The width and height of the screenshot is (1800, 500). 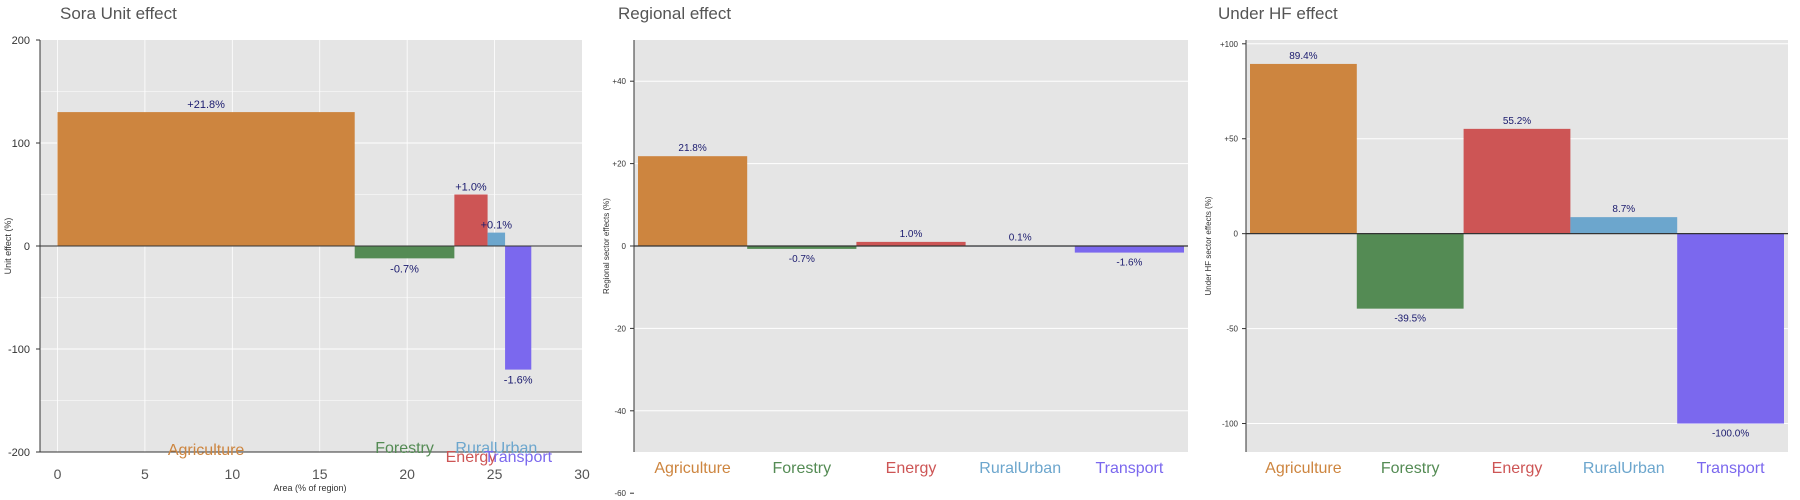 I want to click on data-label-agriculture: 89.4%, so click(x=1303, y=56).